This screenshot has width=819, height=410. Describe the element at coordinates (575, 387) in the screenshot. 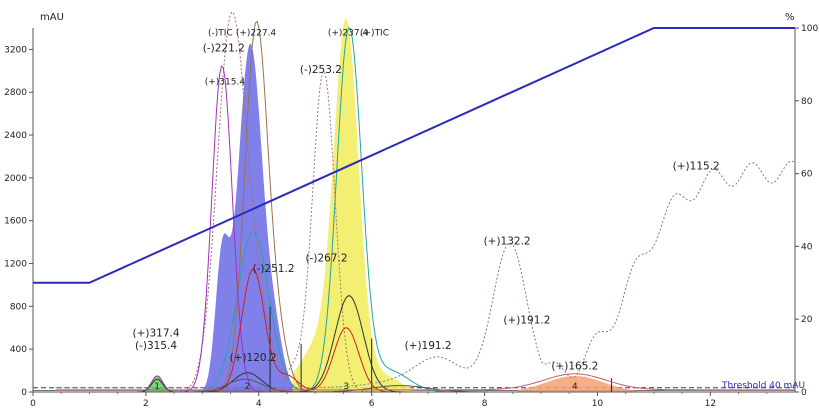

I see `peak-4-id-label: 4` at that location.